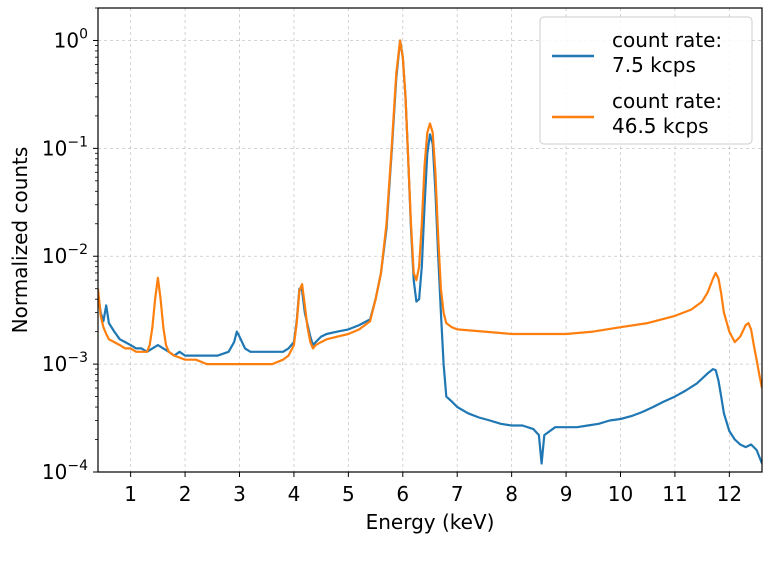 The image size is (769, 576). What do you see at coordinates (65, 255) in the screenshot?
I see `y-tick-label: 10⁻²` at bounding box center [65, 255].